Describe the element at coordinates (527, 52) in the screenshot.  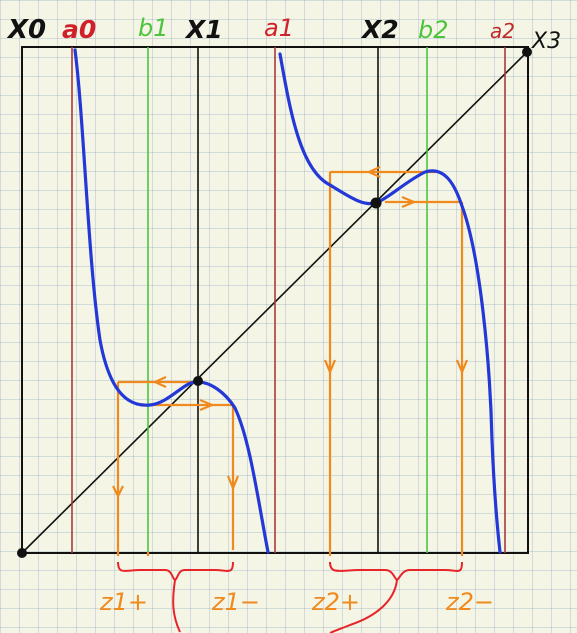
I see `point-x3` at that location.